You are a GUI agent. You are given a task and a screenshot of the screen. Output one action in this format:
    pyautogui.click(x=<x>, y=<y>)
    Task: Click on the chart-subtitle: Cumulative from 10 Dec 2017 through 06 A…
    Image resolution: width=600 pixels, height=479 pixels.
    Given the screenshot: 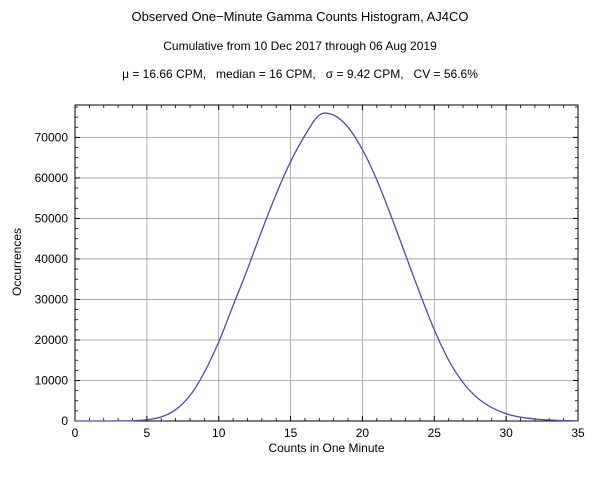 What is the action you would take?
    pyautogui.click(x=300, y=46)
    